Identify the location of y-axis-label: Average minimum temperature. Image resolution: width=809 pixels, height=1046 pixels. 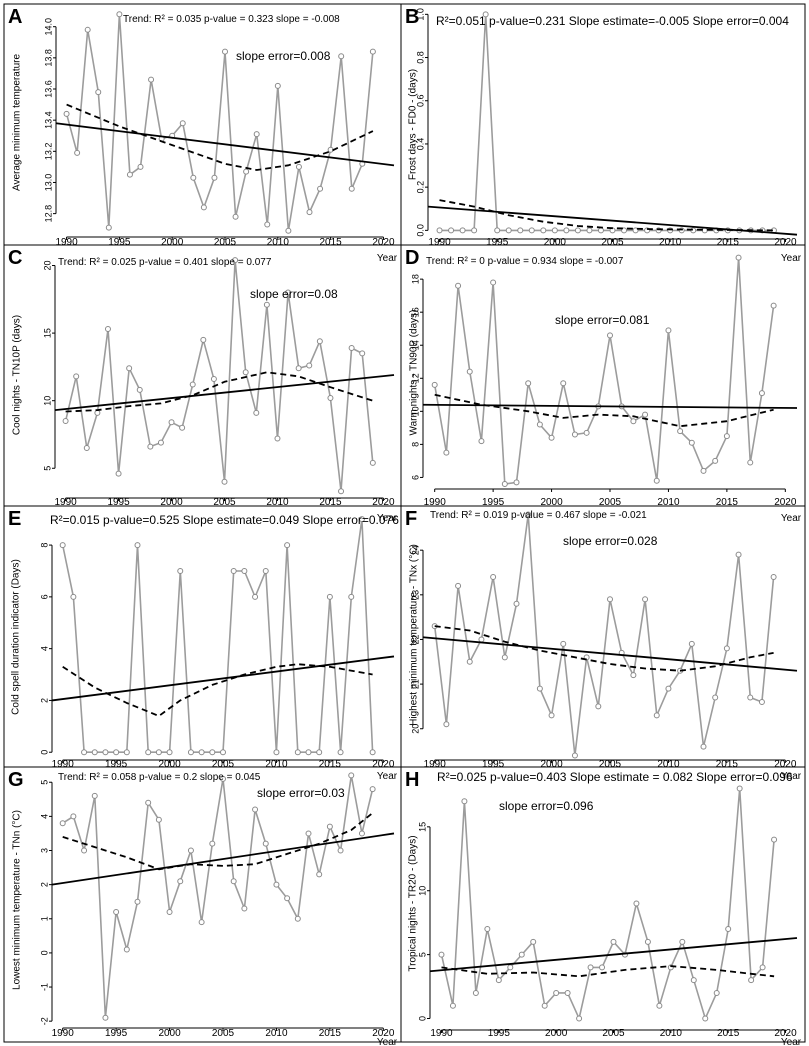
(17, 123).